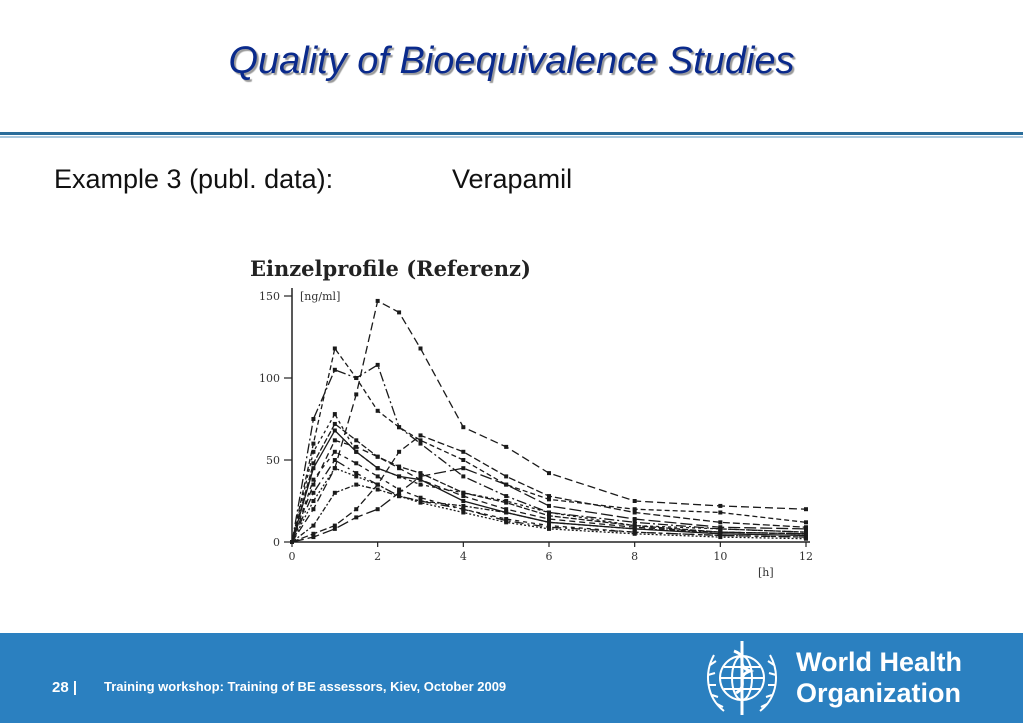 This screenshot has height=723, width=1023. What do you see at coordinates (720, 556) in the screenshot?
I see `x-tick-label: 10` at bounding box center [720, 556].